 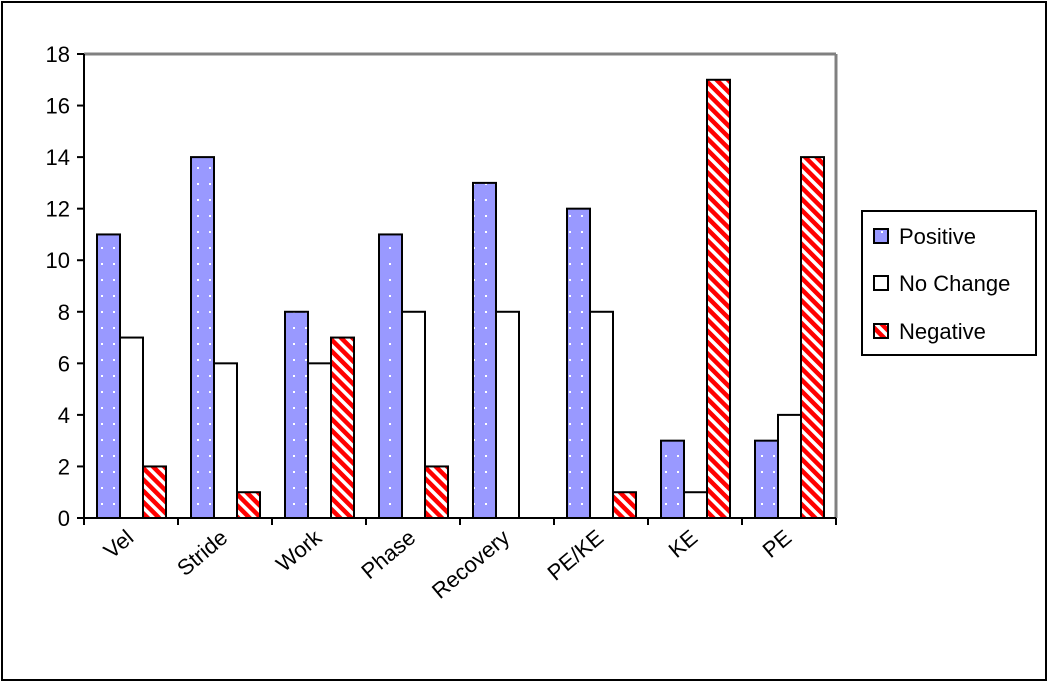 What do you see at coordinates (672, 479) in the screenshot?
I see `bar-positive-ke` at bounding box center [672, 479].